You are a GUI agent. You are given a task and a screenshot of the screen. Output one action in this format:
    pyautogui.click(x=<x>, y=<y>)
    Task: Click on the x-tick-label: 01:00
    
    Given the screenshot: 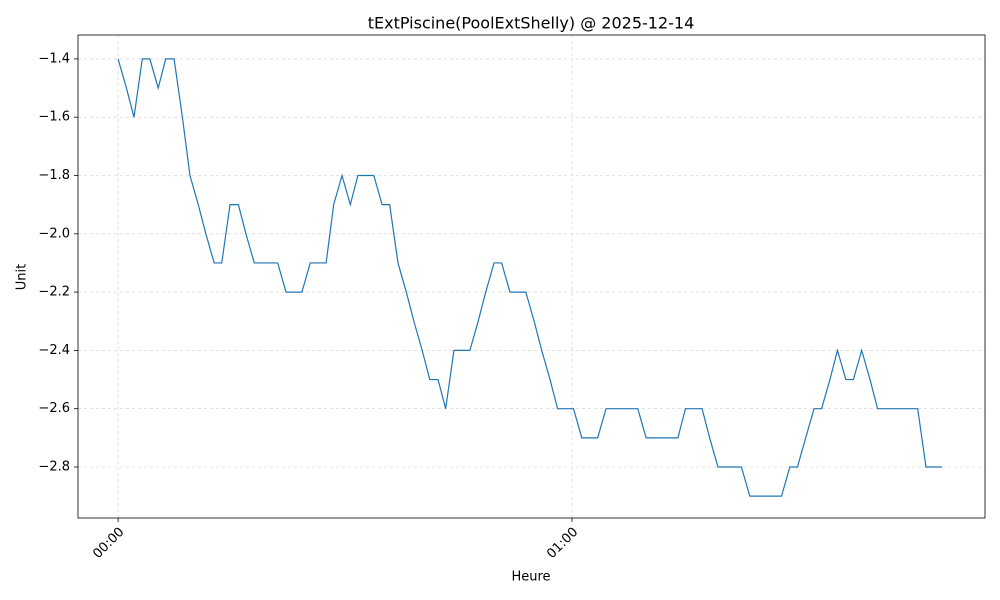 What is the action you would take?
    pyautogui.click(x=562, y=543)
    